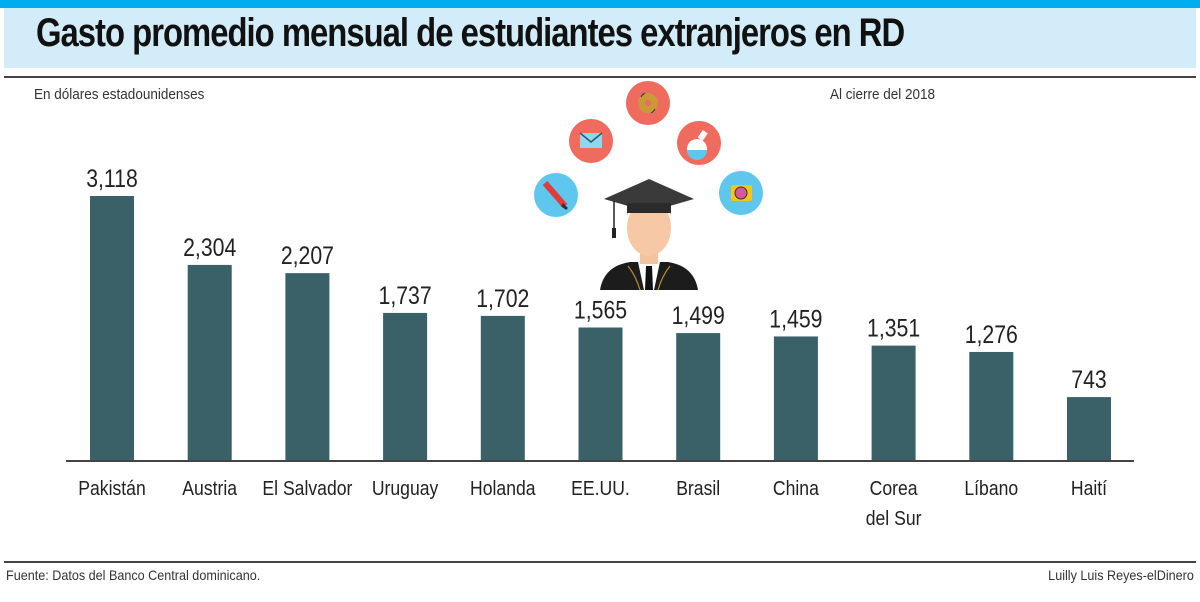  What do you see at coordinates (119, 94) in the screenshot?
I see `unit-note: En dólares estadounidenses` at bounding box center [119, 94].